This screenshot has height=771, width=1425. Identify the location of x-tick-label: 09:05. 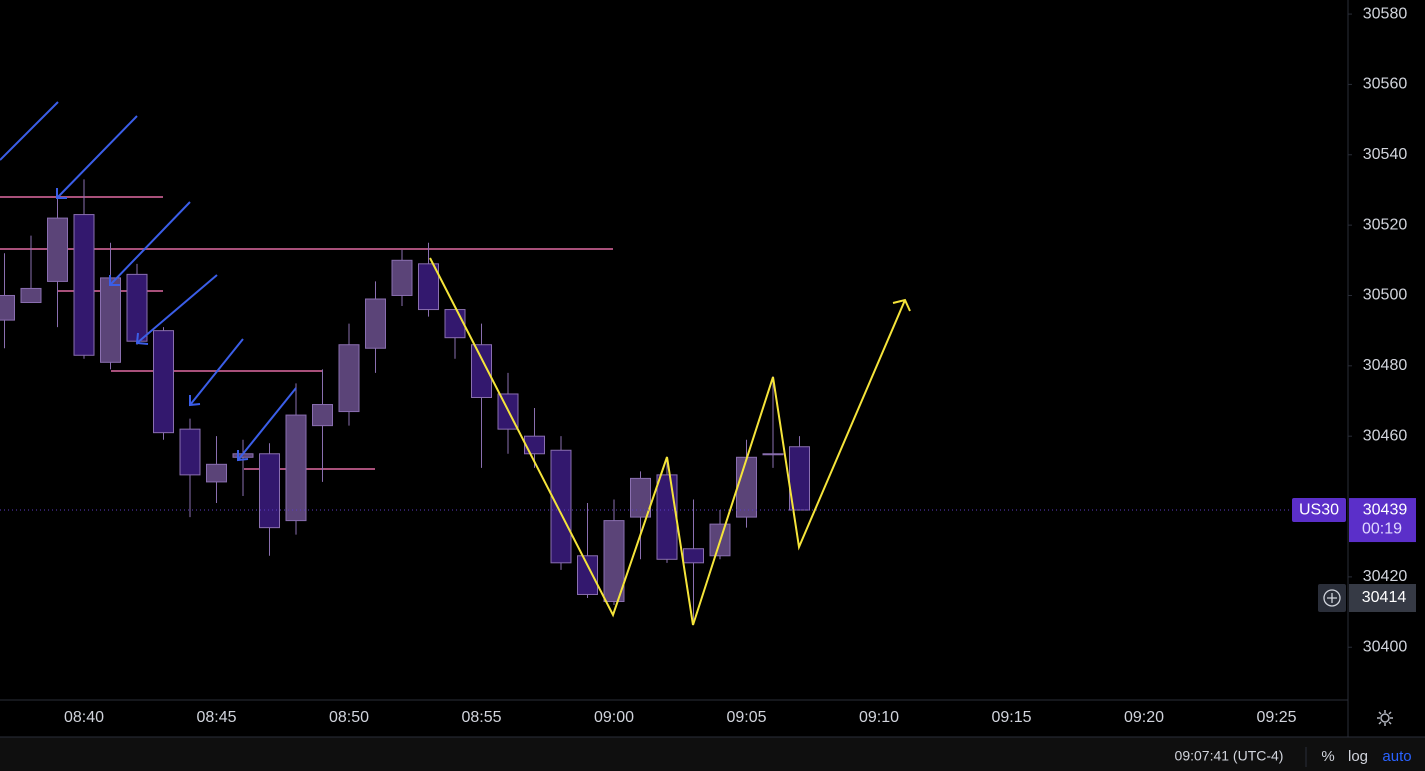
(746, 717).